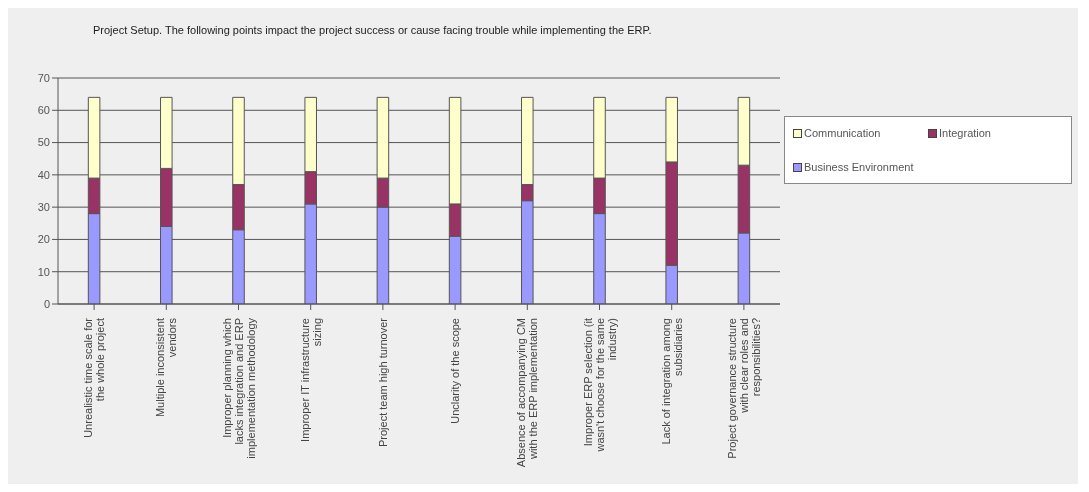 This screenshot has width=1089, height=492. What do you see at coordinates (743, 388) in the screenshot?
I see `x-tick-label: Project governance structure with clear roles and responsibilities?` at bounding box center [743, 388].